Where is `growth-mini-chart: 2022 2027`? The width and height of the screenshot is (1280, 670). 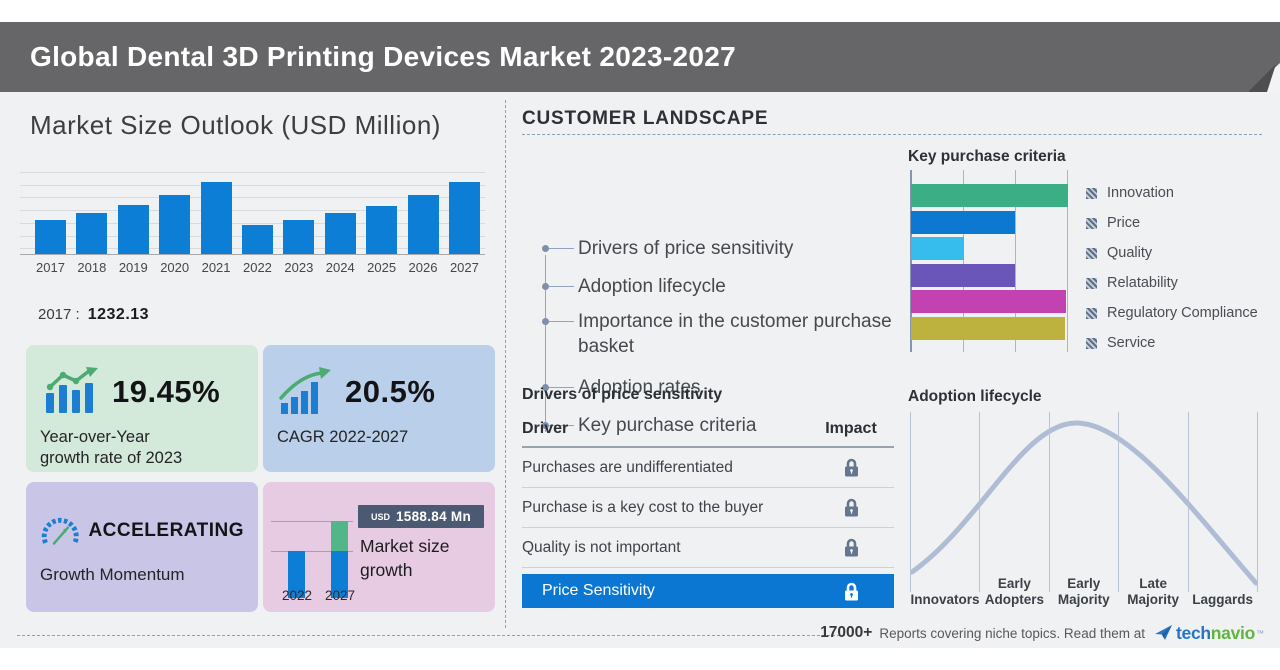
growth-mini-chart: 2022 2027 is located at coordinates (315, 550).